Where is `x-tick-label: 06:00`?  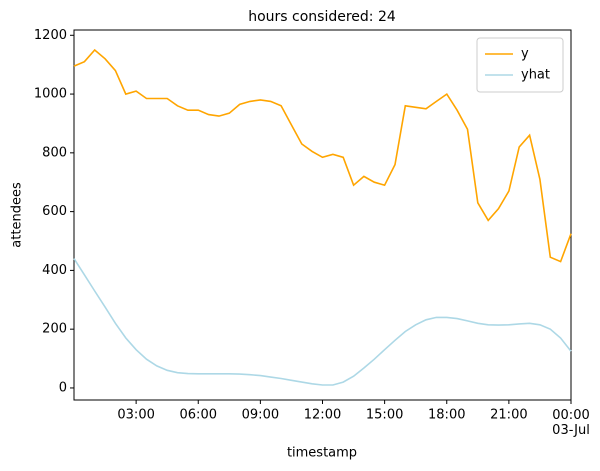
x-tick-label: 06:00 is located at coordinates (198, 415).